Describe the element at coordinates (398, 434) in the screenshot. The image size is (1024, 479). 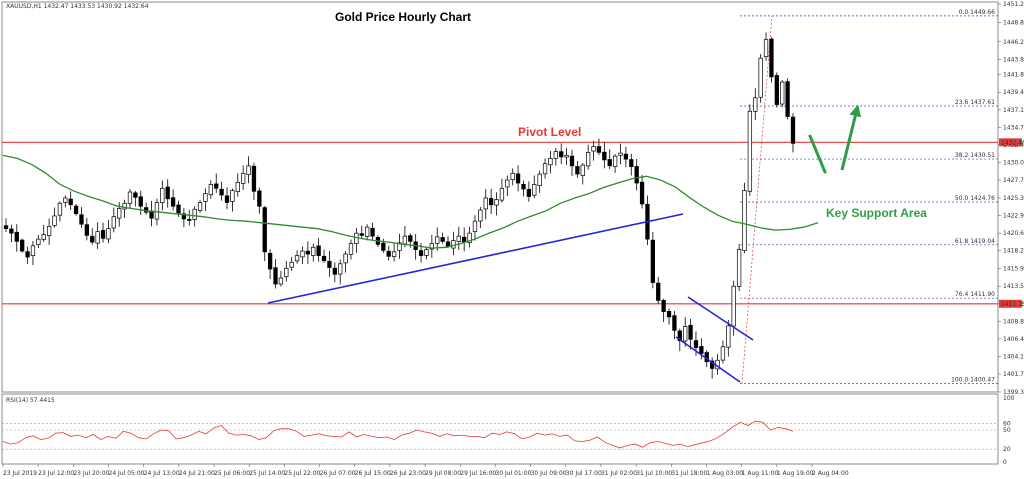
I see `rsi-line` at that location.